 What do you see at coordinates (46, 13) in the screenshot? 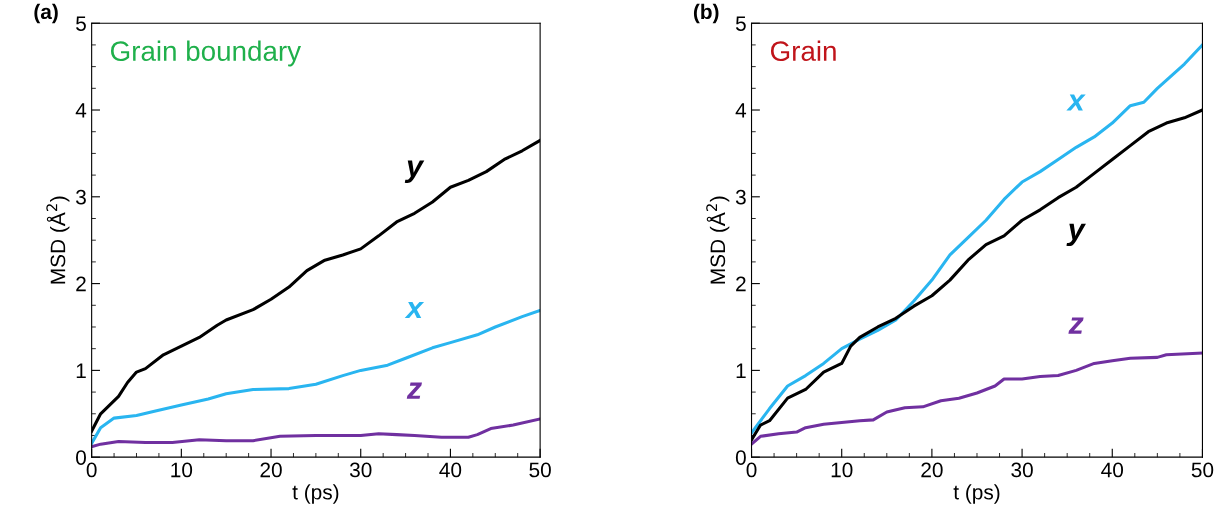
I see `text: (a)` at bounding box center [46, 13].